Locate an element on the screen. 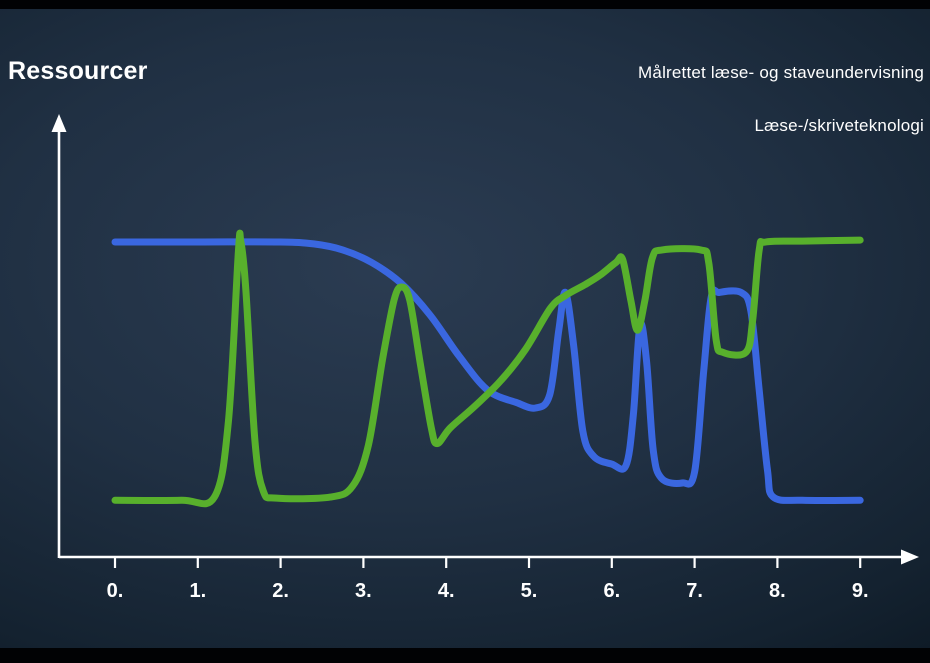 The height and width of the screenshot is (663, 930). x-axis-arrow-icon is located at coordinates (910, 557).